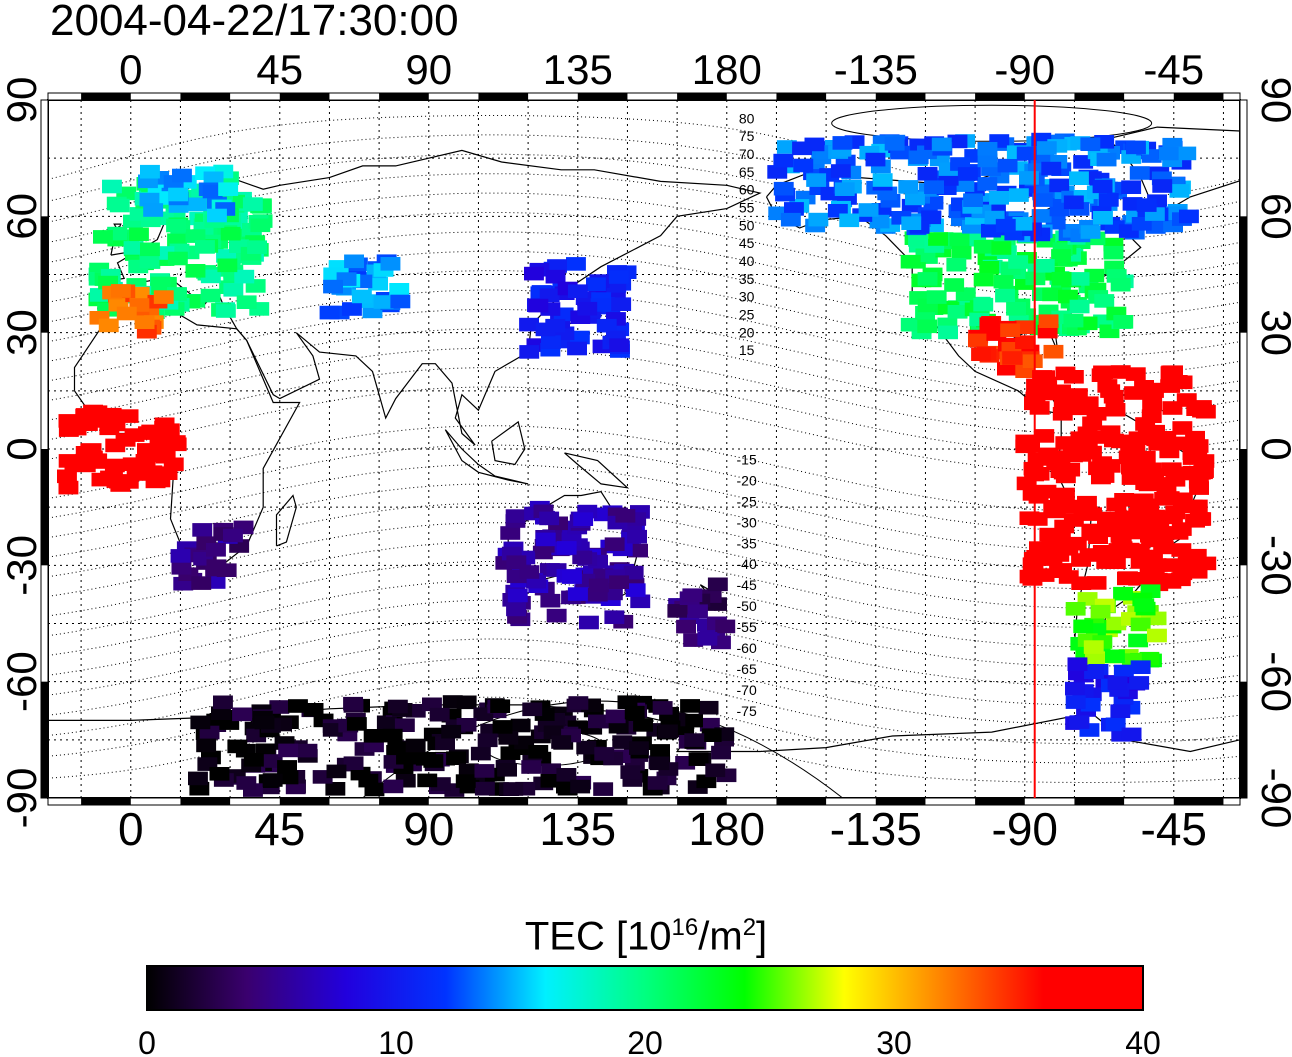 Image resolution: width=1292 pixels, height=1057 pixels. Describe the element at coordinates (747, 690) in the screenshot. I see `contour-label: -70` at that location.